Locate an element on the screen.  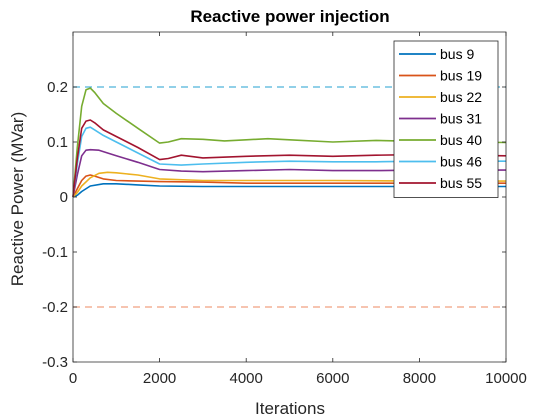
x-tick-label: 2000 is located at coordinates (159, 378).